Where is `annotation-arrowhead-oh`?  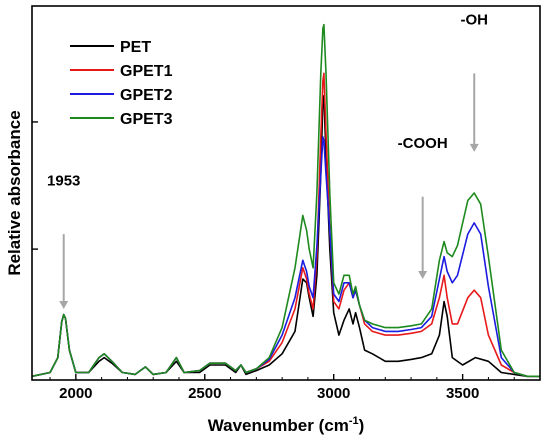 annotation-arrowhead-oh is located at coordinates (474, 147).